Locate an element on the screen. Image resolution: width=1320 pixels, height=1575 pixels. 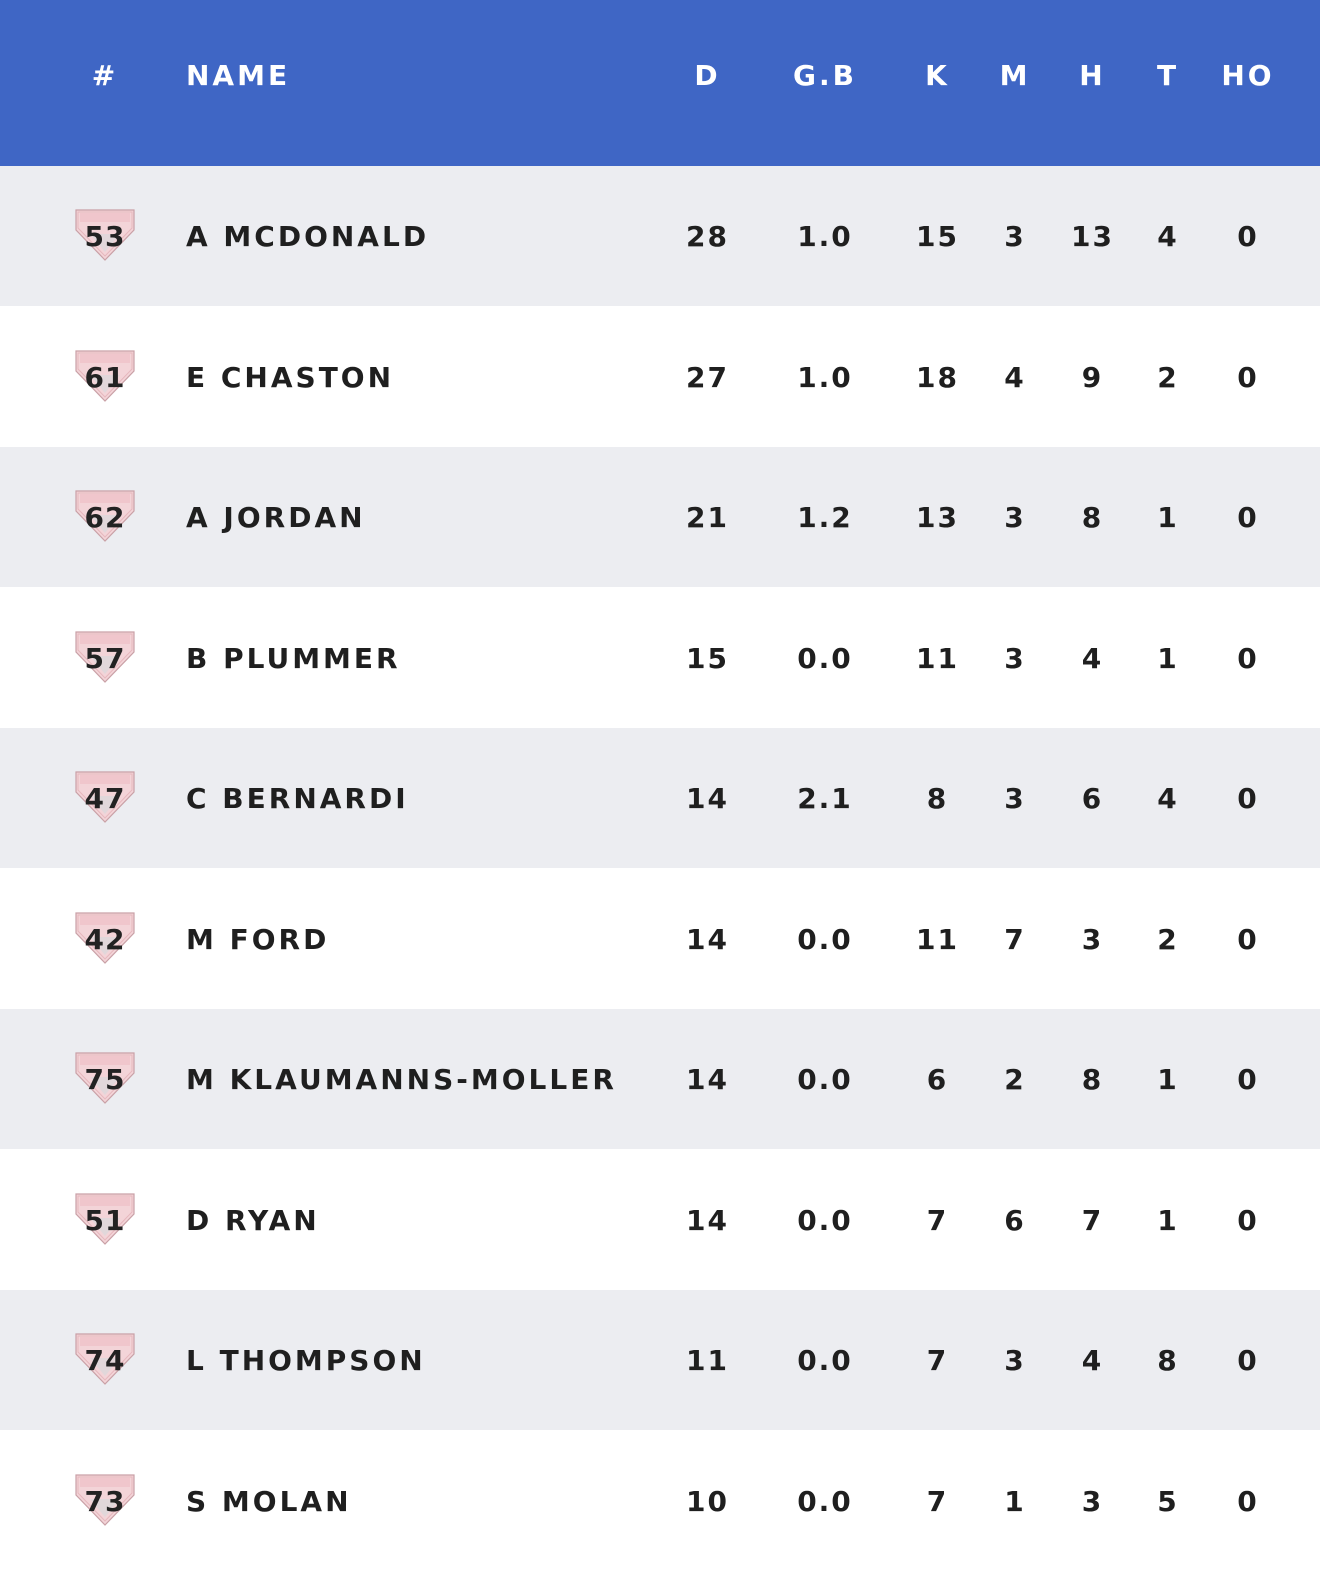
table-row: 53 A MCDONALD 28 1.0 15 3 13 4 0 is located at coordinates (660, 236).